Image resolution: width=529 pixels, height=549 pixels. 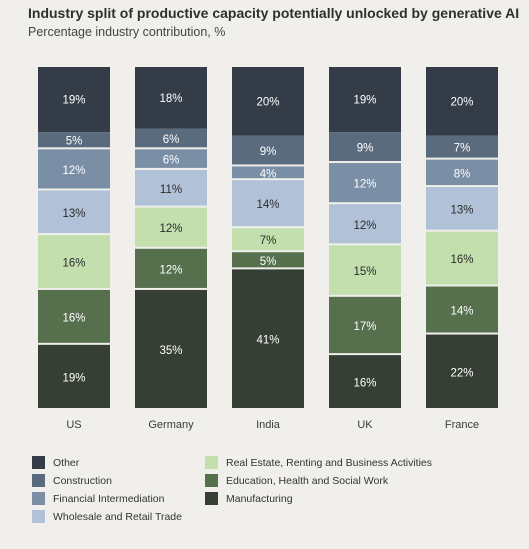 I want to click on x-tick-label: France, so click(x=462, y=425).